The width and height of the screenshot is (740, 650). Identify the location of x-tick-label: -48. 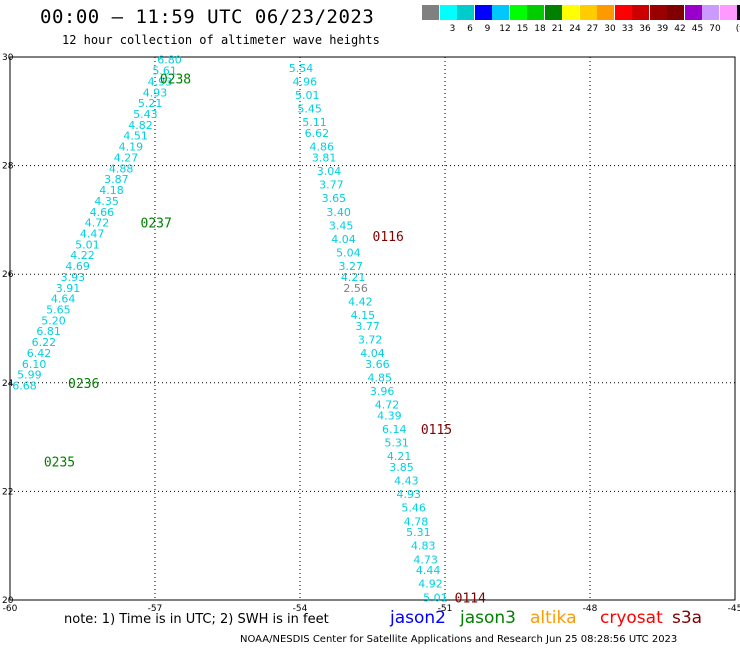
(590, 609).